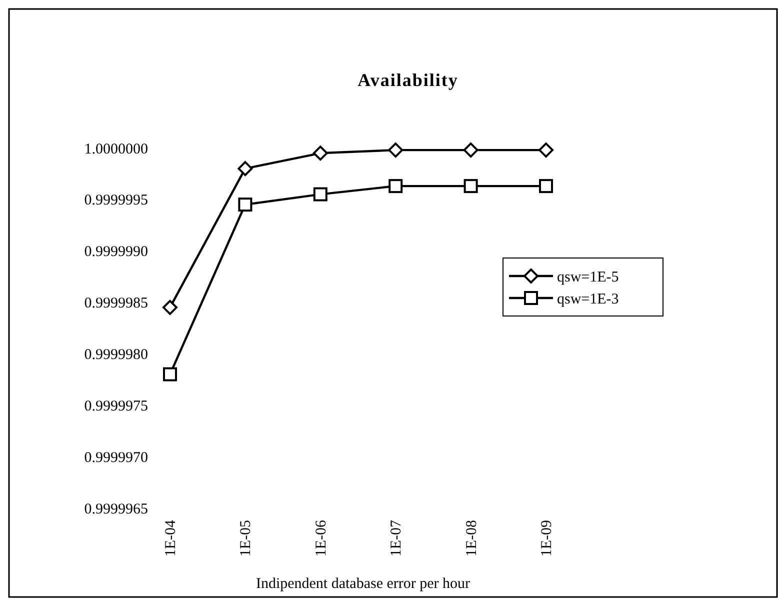 The height and width of the screenshot is (606, 778). Describe the element at coordinates (547, 538) in the screenshot. I see `x-tick-label: 1E-09` at that location.